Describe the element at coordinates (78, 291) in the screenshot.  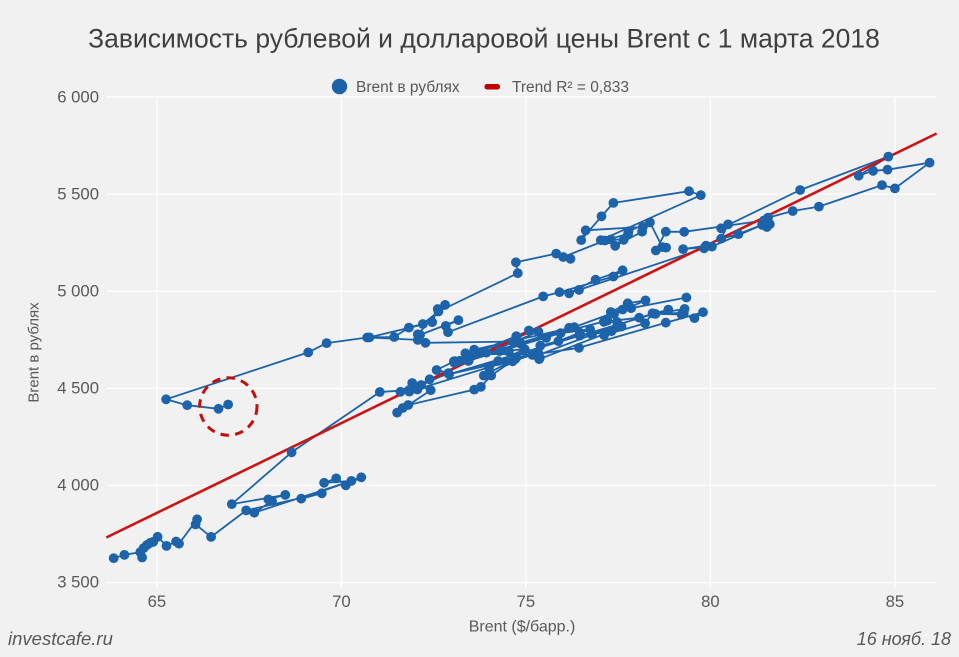
I see `svg-text: 5 000` at that location.